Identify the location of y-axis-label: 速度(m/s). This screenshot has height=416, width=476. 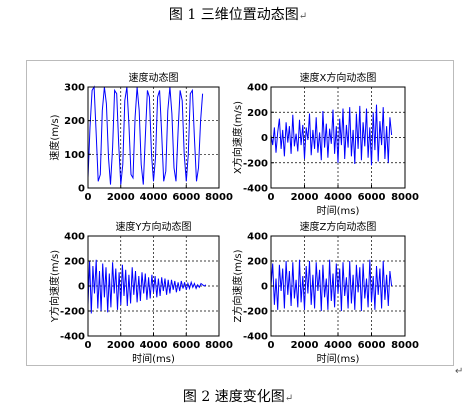
(54, 137).